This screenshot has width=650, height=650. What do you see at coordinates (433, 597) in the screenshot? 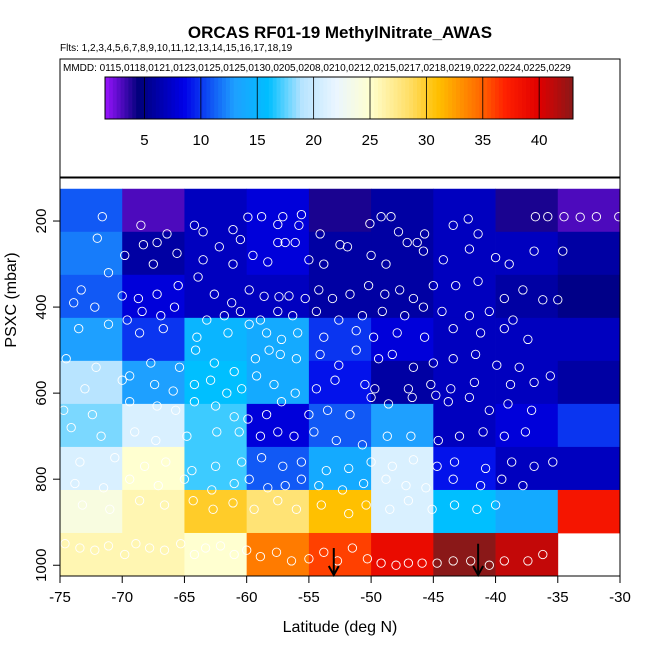
I see `x-tick-label: -45` at bounding box center [433, 597].